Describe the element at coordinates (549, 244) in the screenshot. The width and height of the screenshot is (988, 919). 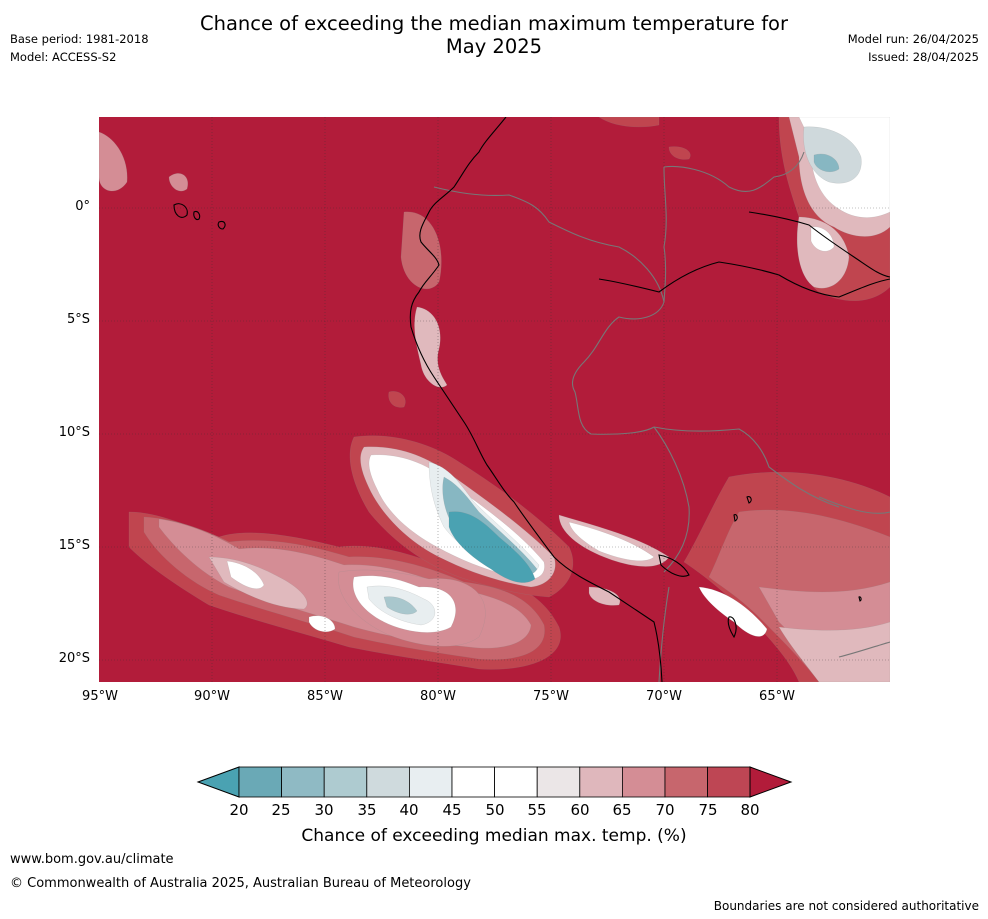
I see `border-colombia-ecuador` at that location.